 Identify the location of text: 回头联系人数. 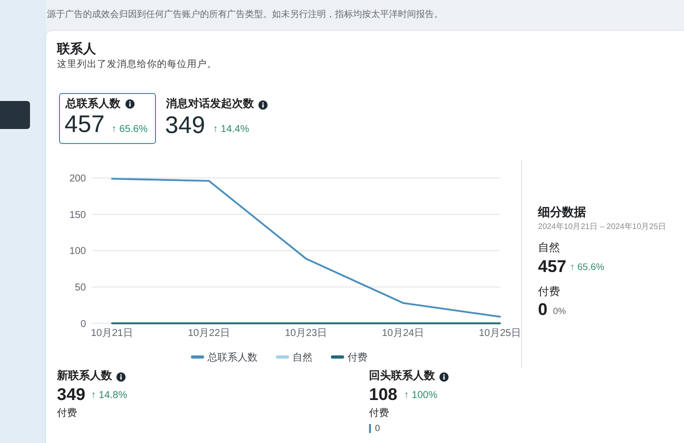
(402, 377).